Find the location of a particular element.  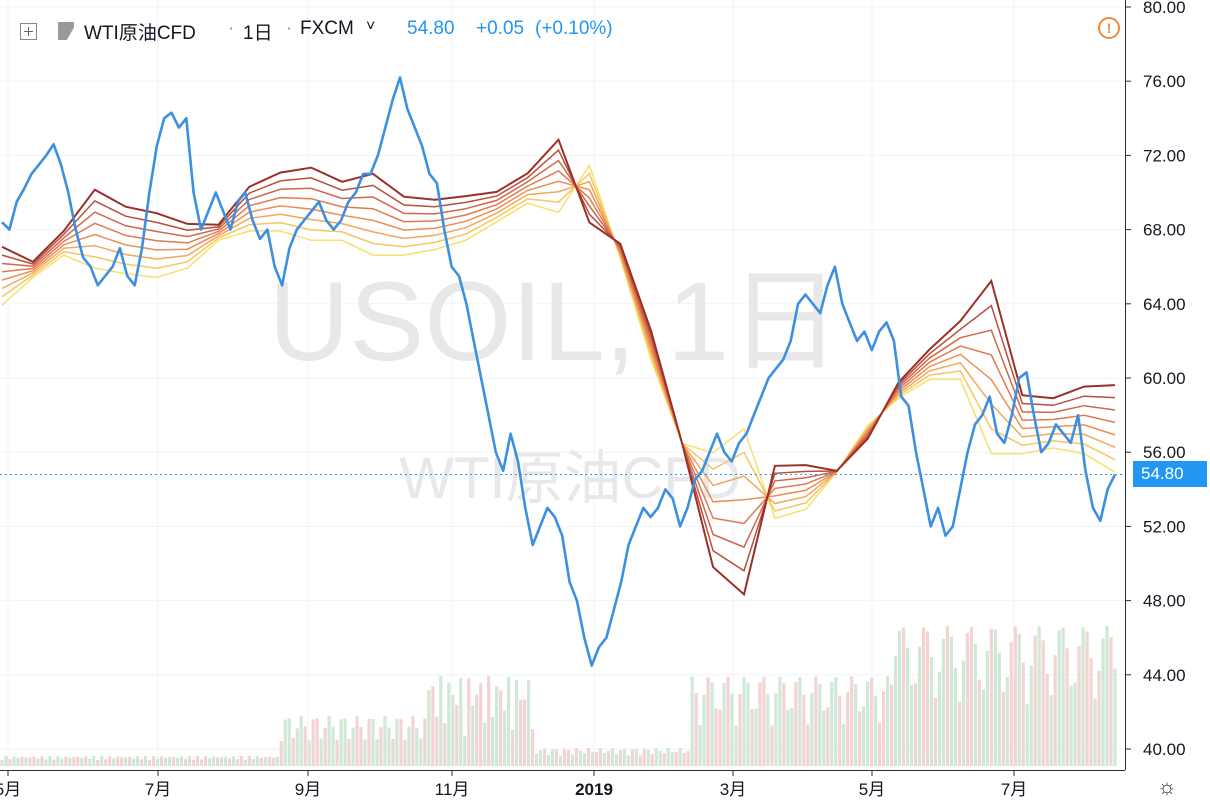

exchange-label: FXCM is located at coordinates (327, 28).